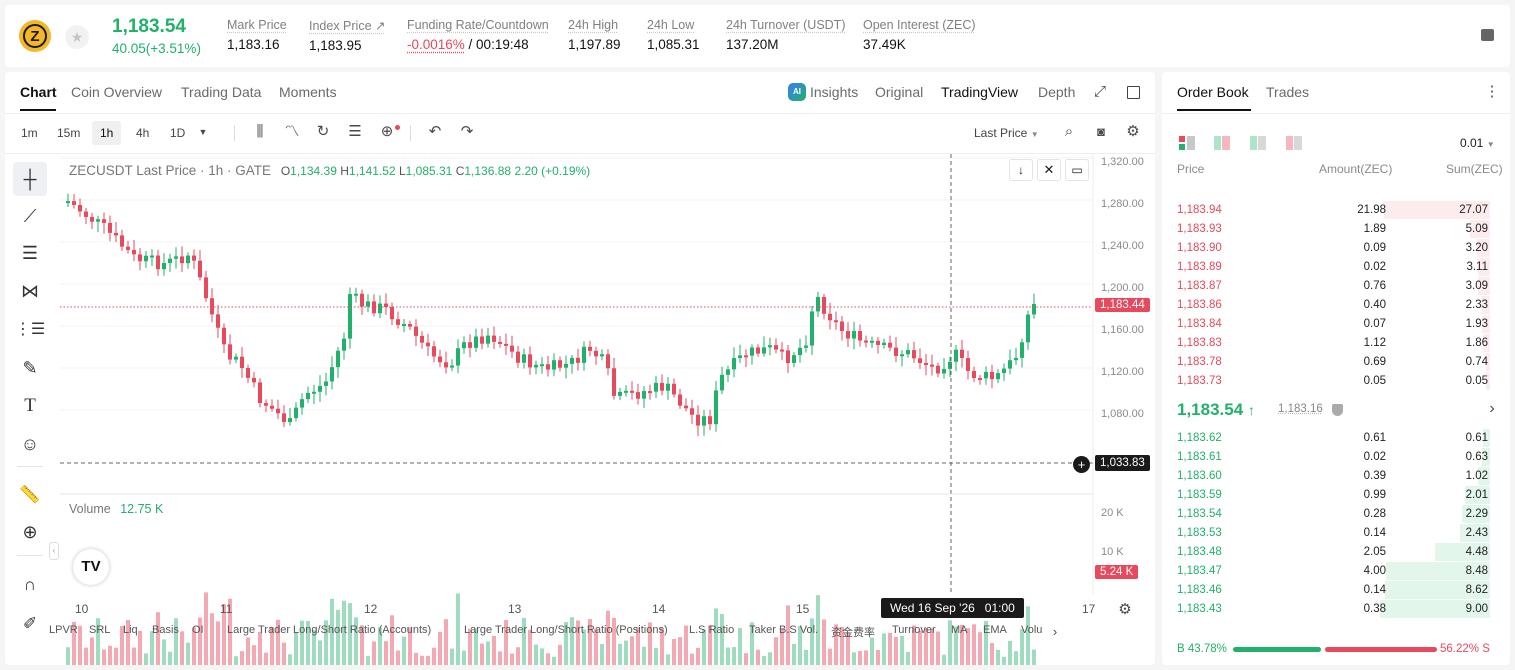 The height and width of the screenshot is (670, 1515). What do you see at coordinates (107, 133) in the screenshot?
I see `interval-1h: 1h` at bounding box center [107, 133].